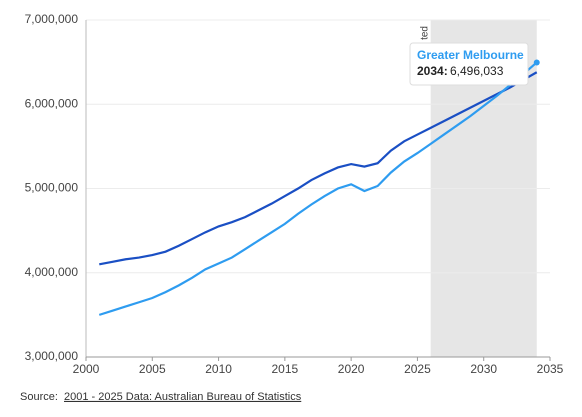 This screenshot has width=582, height=417. Describe the element at coordinates (52, 19) in the screenshot. I see `y-tick-label: 7,000,000` at that location.